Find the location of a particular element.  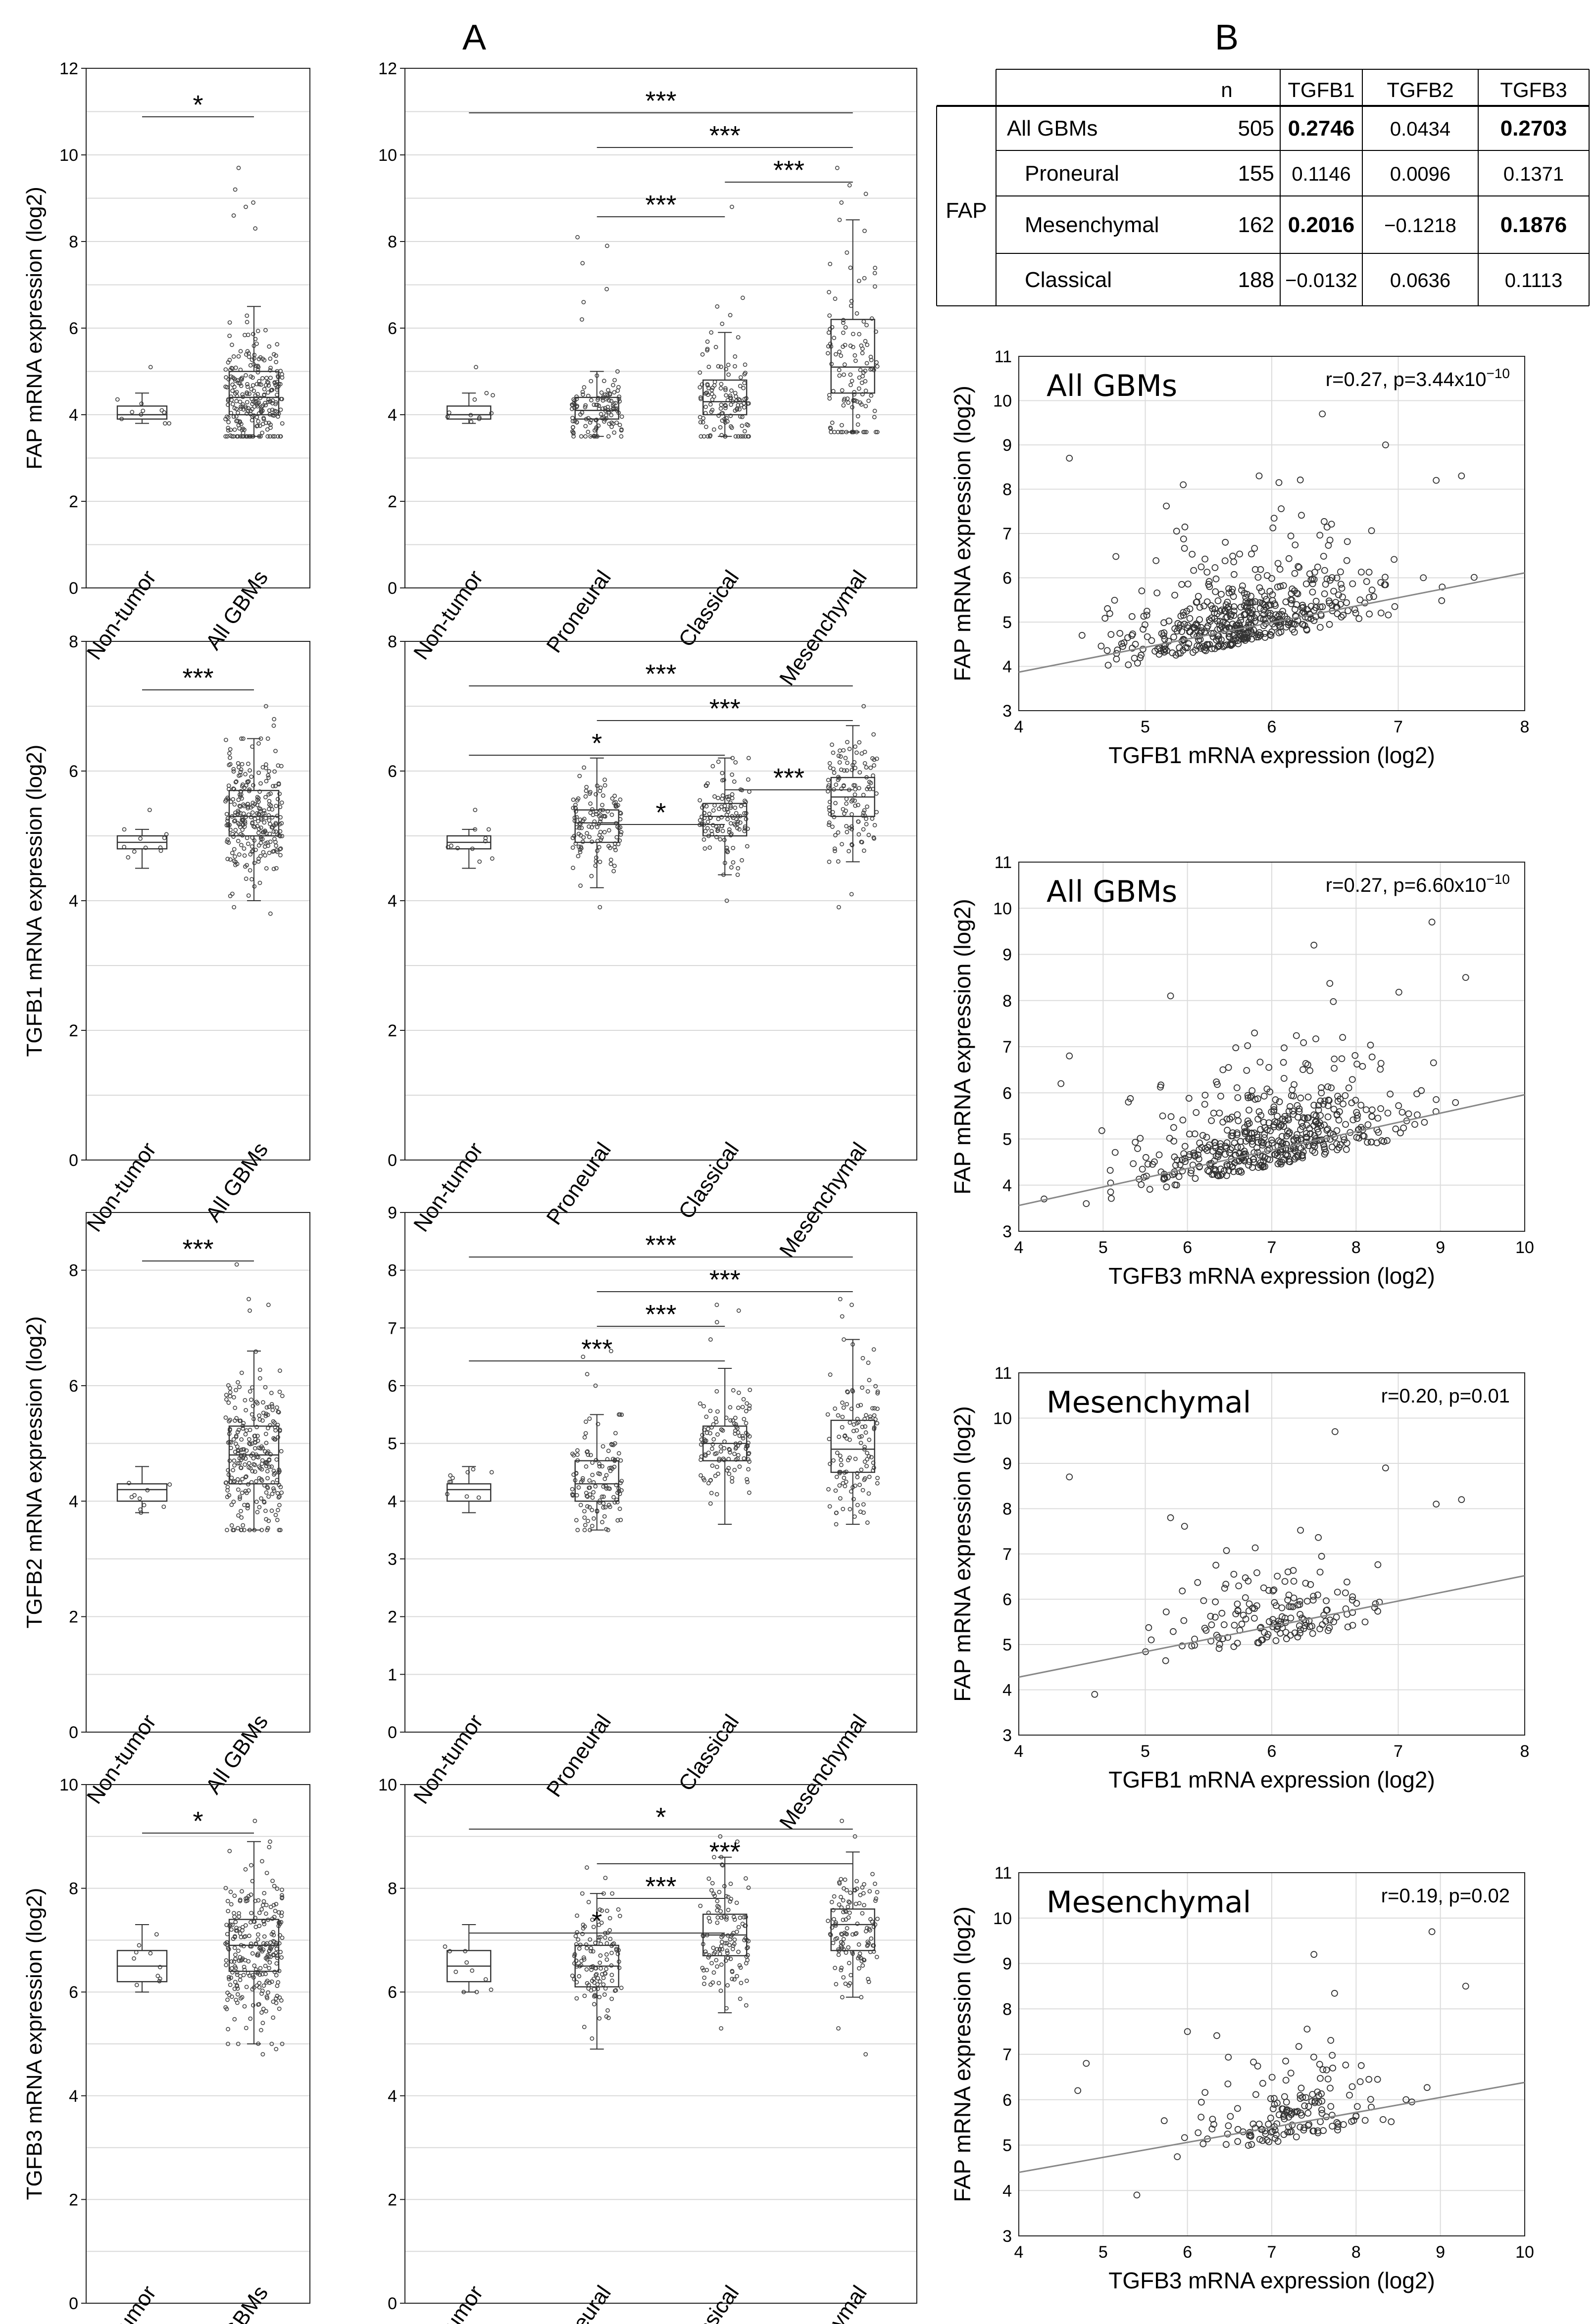

y-tick-label: 7 is located at coordinates (392, 1329).